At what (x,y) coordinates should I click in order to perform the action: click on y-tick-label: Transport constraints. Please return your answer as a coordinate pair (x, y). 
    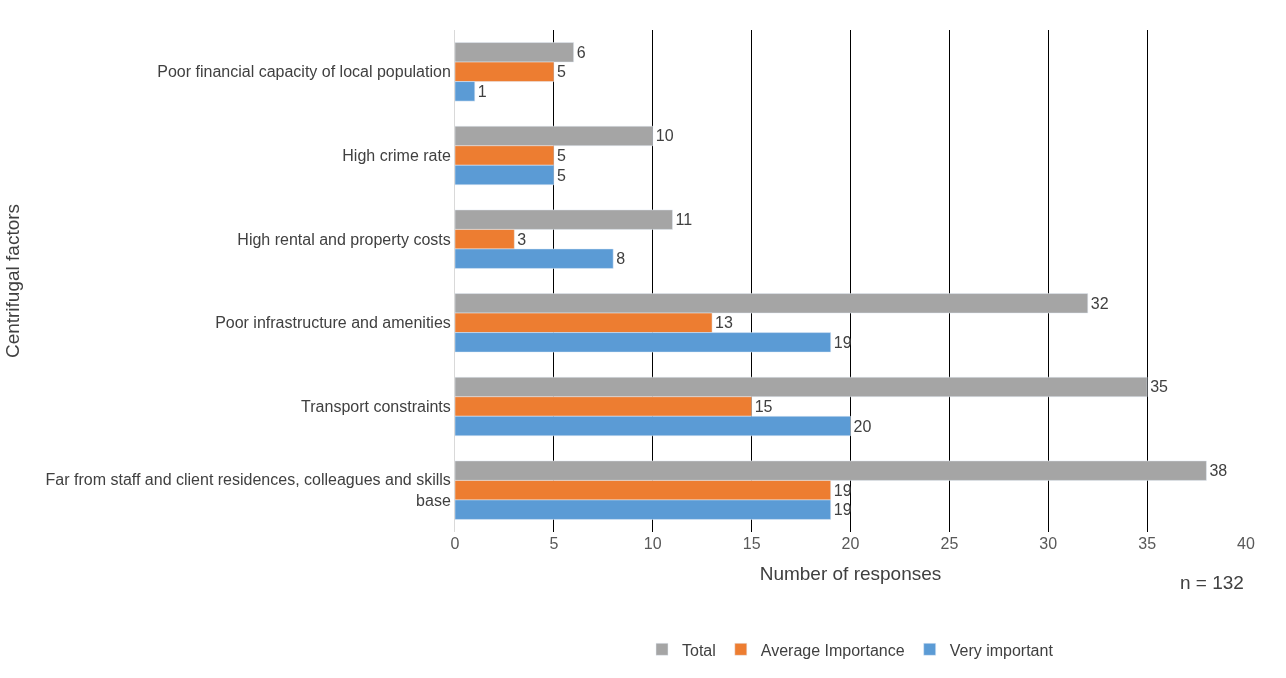
    Looking at the image, I should click on (376, 407).